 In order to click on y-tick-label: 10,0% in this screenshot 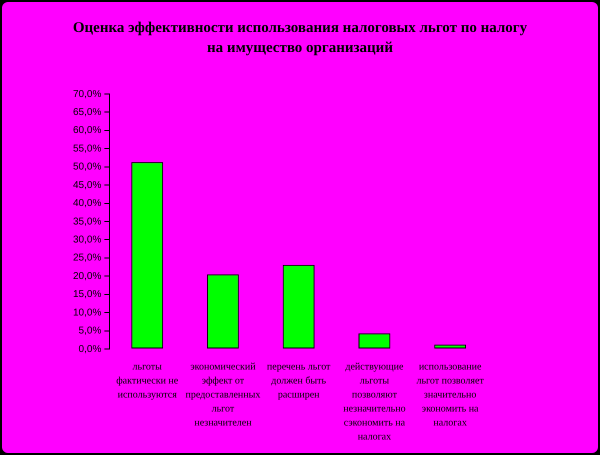, I will do `click(87, 312)`.